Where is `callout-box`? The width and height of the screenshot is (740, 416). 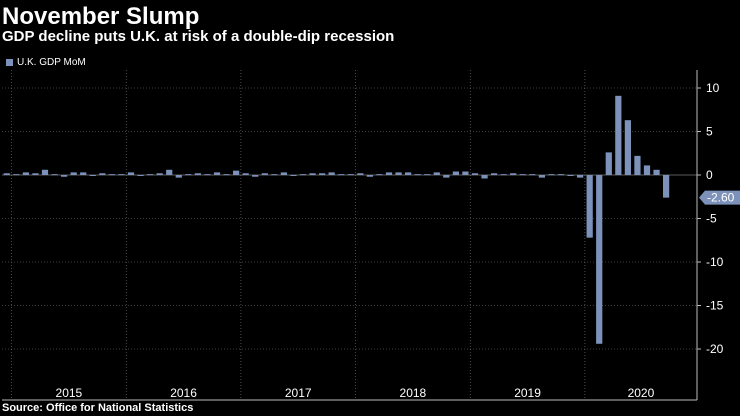 callout-box is located at coordinates (719, 197).